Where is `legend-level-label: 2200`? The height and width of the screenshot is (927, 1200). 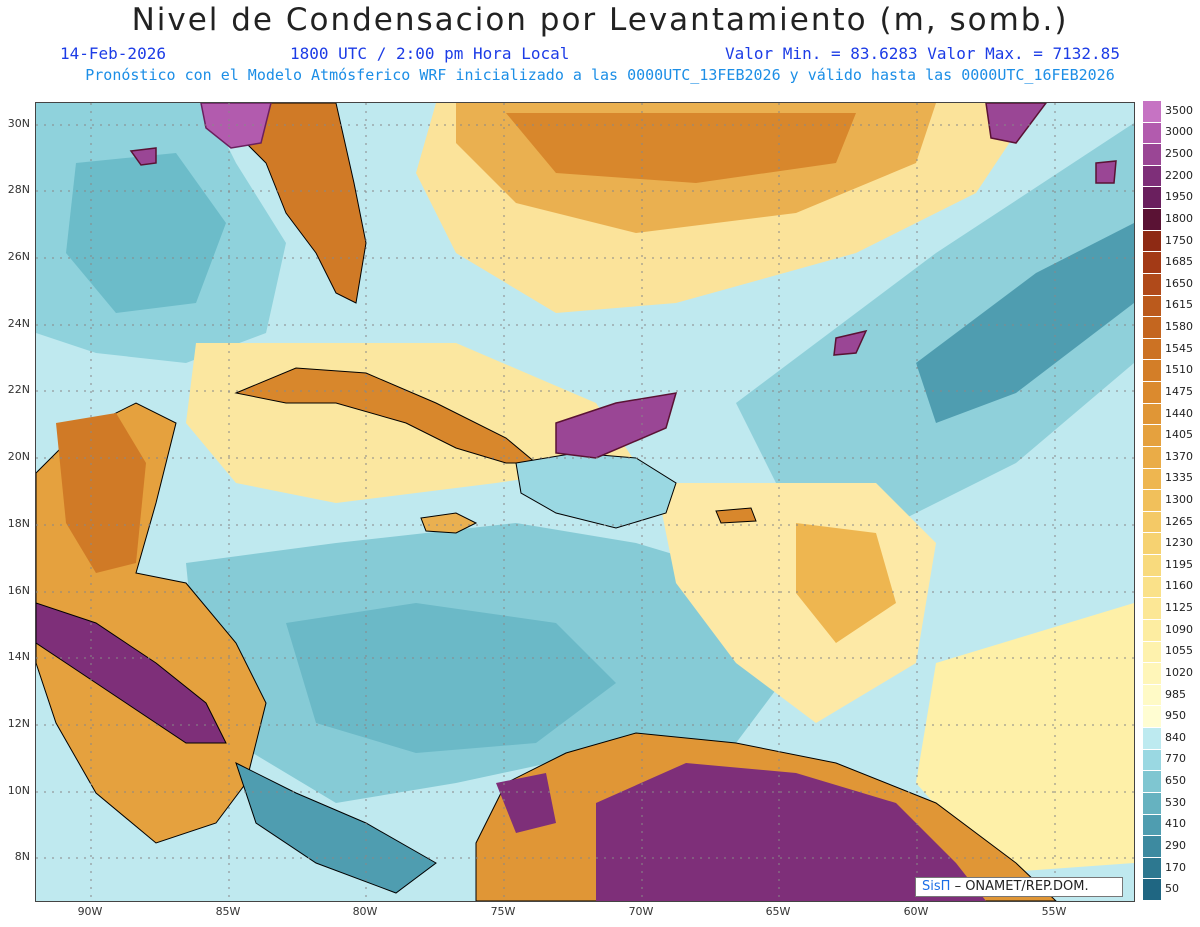
legend-level-label: 2200 is located at coordinates (1179, 175).